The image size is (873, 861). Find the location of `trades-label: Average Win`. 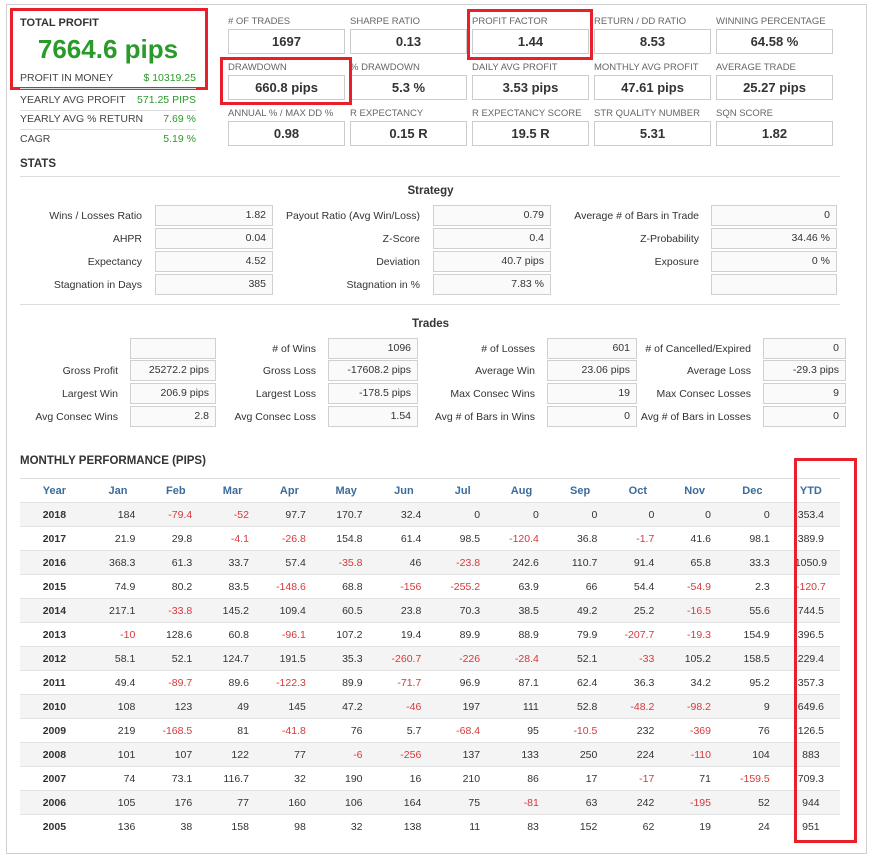

trades-label: Average Win is located at coordinates (505, 371).